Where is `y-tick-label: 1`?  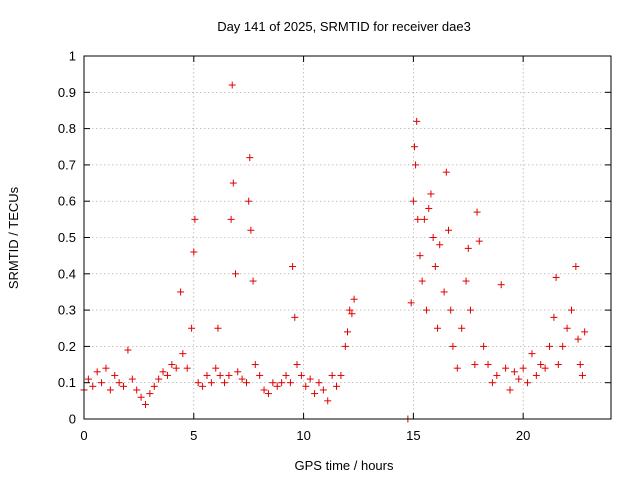 y-tick-label: 1 is located at coordinates (72, 56).